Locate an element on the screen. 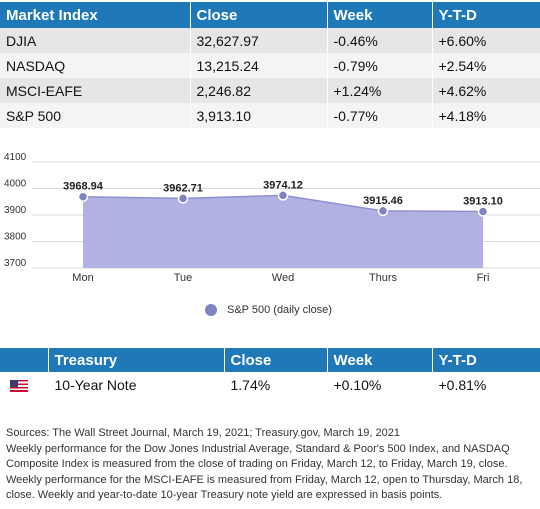  treasury-ytd: +0.81% is located at coordinates (486, 385).